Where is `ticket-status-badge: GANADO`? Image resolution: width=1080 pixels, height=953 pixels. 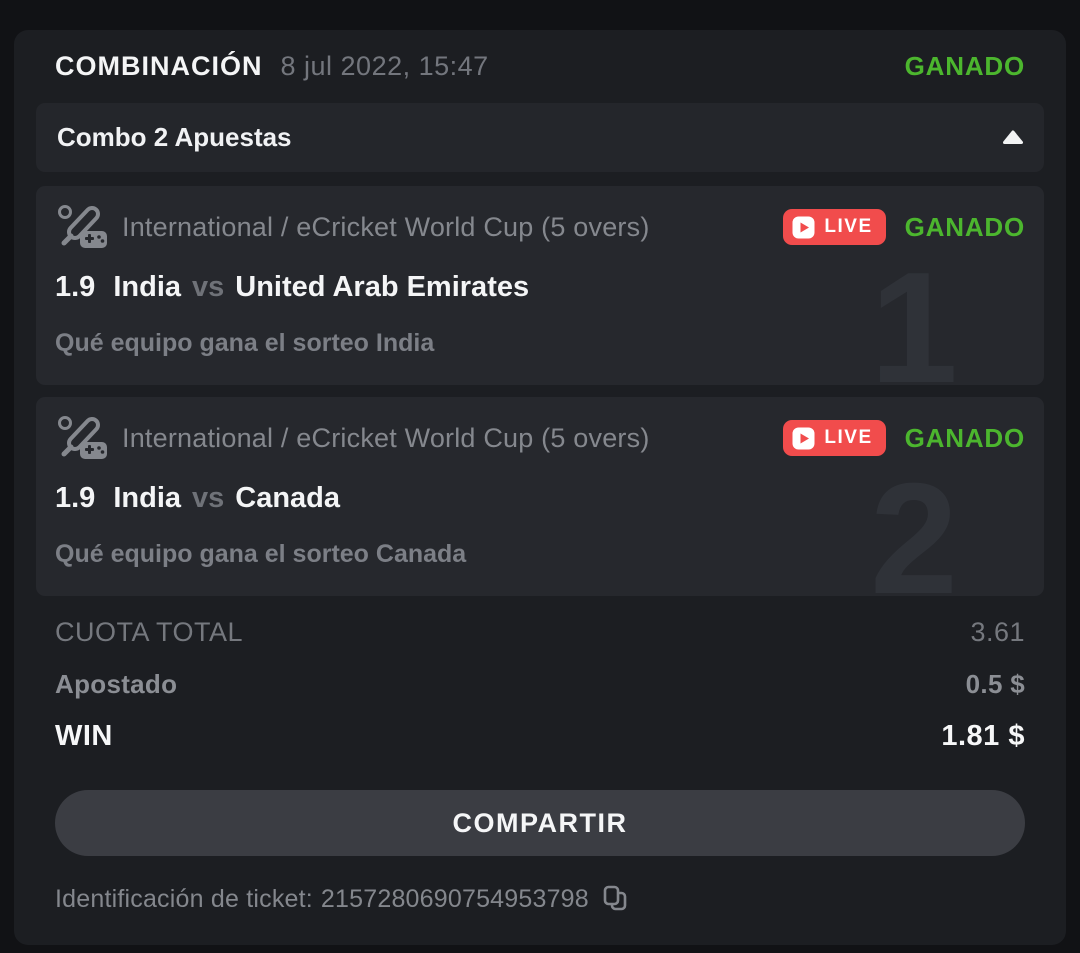 ticket-status-badge: GANADO is located at coordinates (964, 65).